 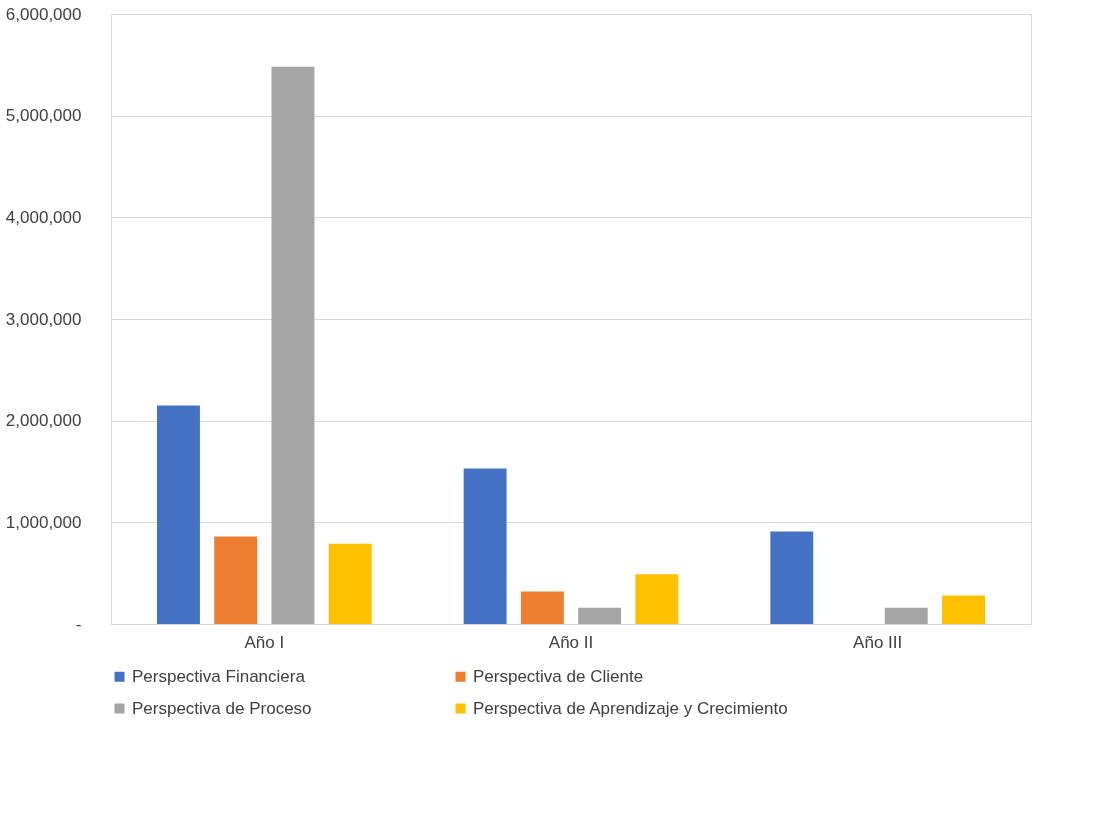 What do you see at coordinates (222, 708) in the screenshot?
I see `legend-label: Perspectiva de Proceso` at bounding box center [222, 708].